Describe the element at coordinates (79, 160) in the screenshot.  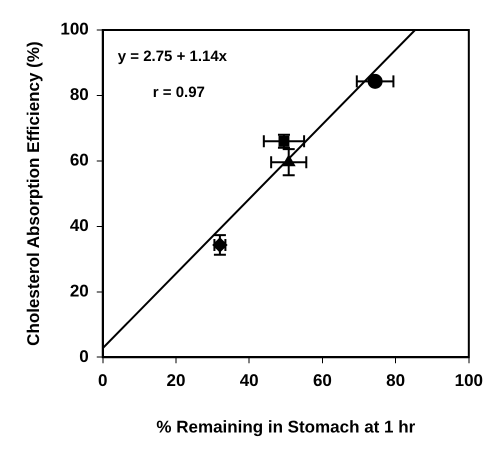
I see `y-tick-label: 60` at that location.